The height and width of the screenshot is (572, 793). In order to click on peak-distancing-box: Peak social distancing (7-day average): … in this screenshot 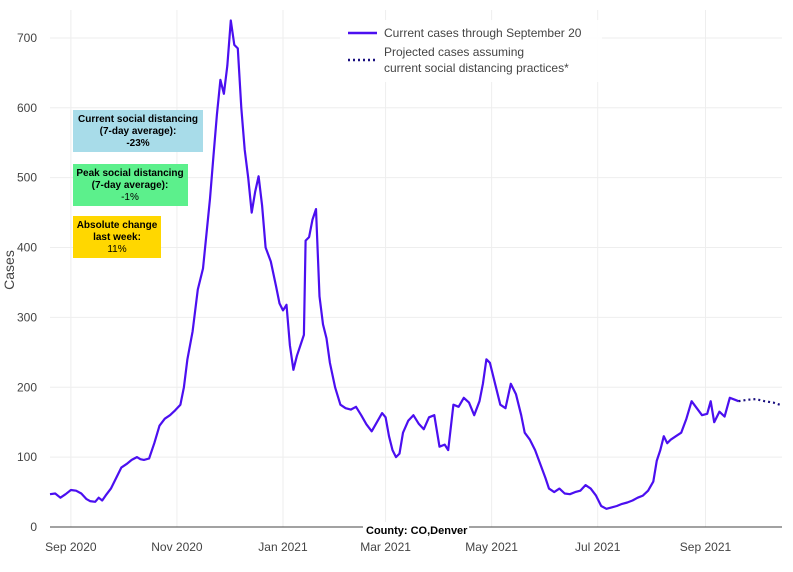, I will do `click(130, 185)`.